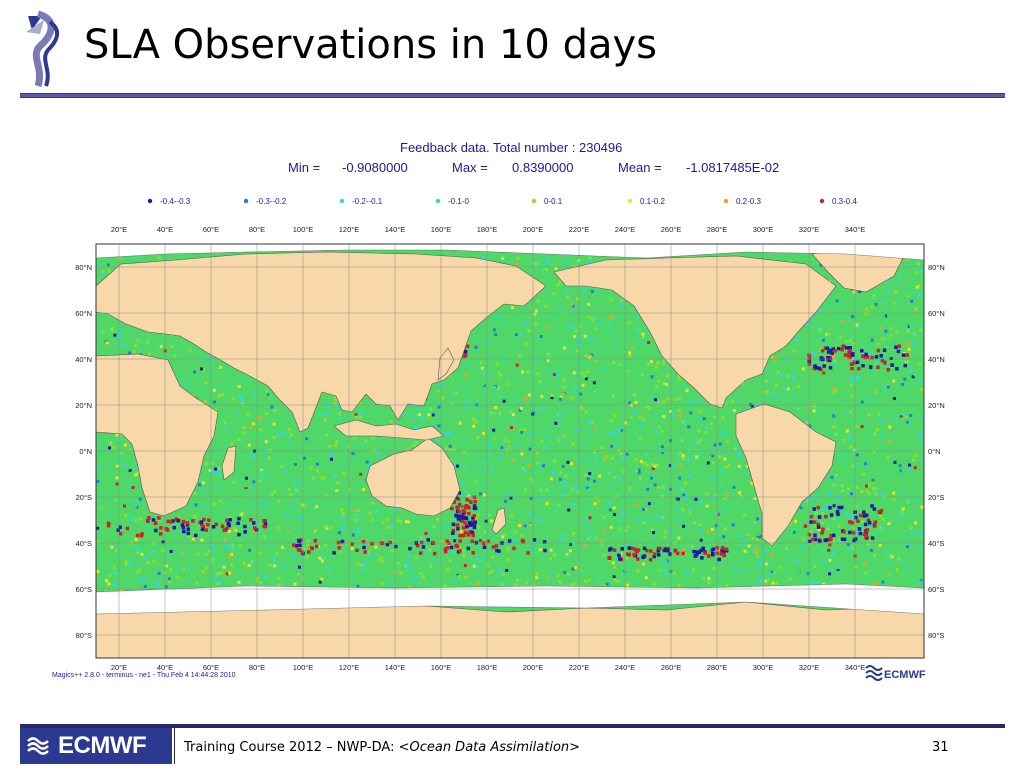 The image size is (1024, 768). I want to click on lon-label-top: 220°E, so click(579, 229).